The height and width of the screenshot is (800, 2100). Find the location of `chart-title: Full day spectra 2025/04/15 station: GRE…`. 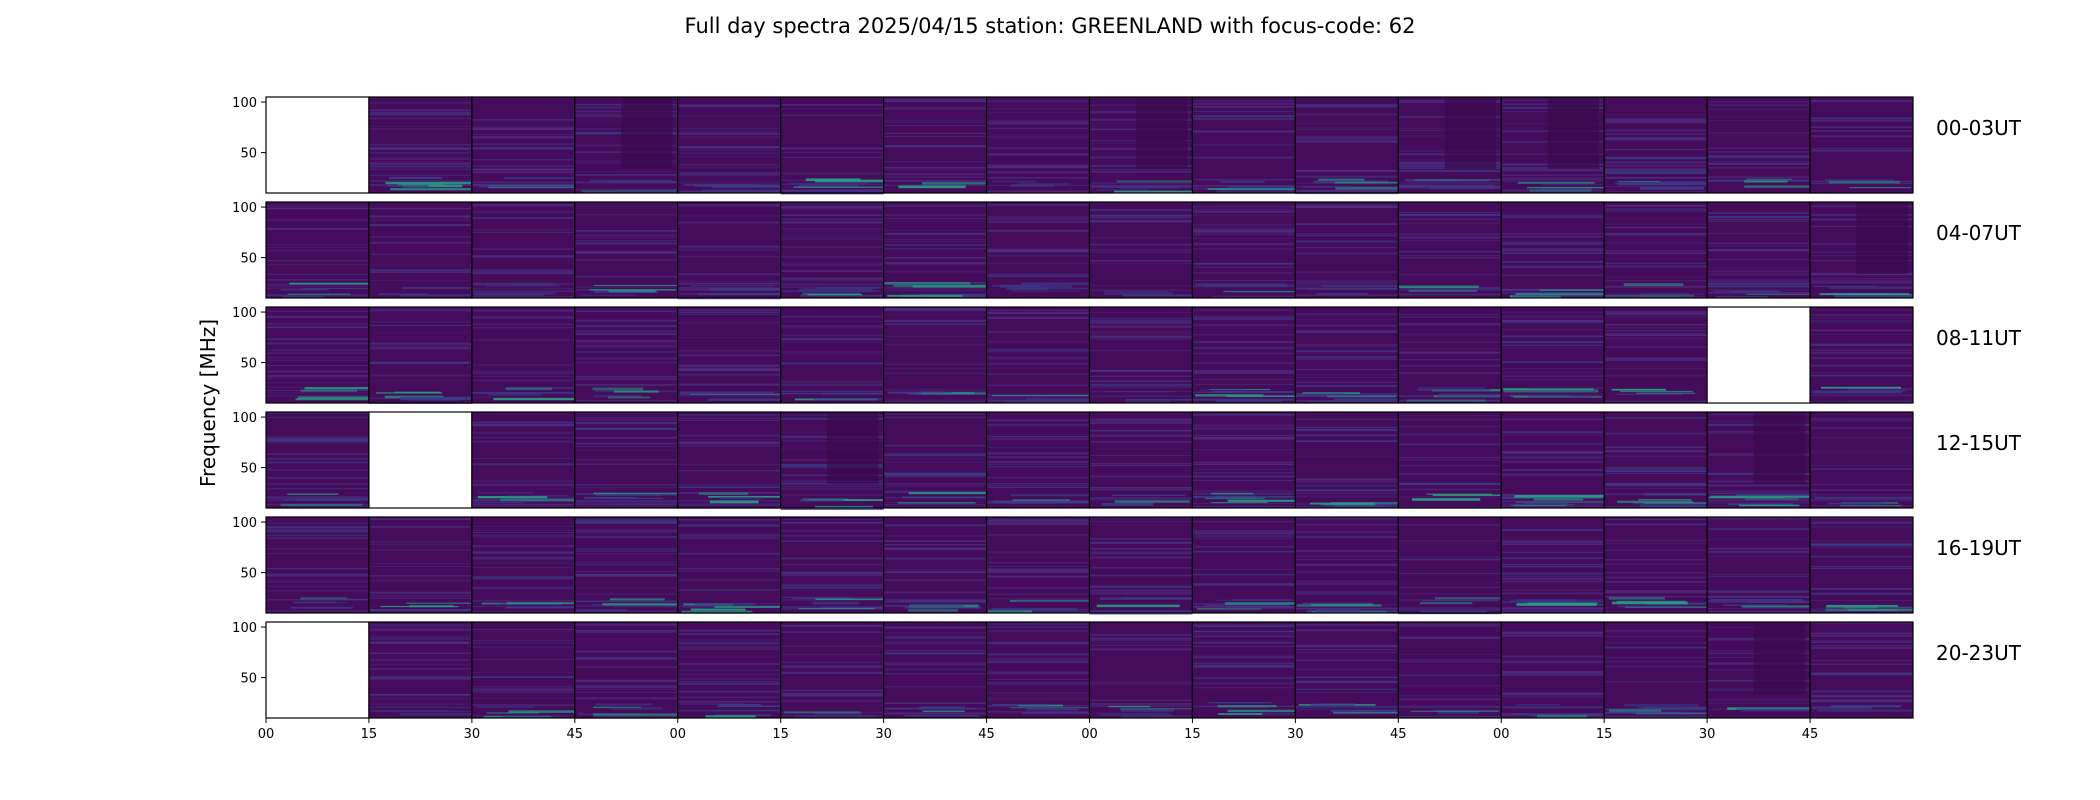

chart-title: Full day spectra 2025/04/15 station: GRE… is located at coordinates (1050, 26).